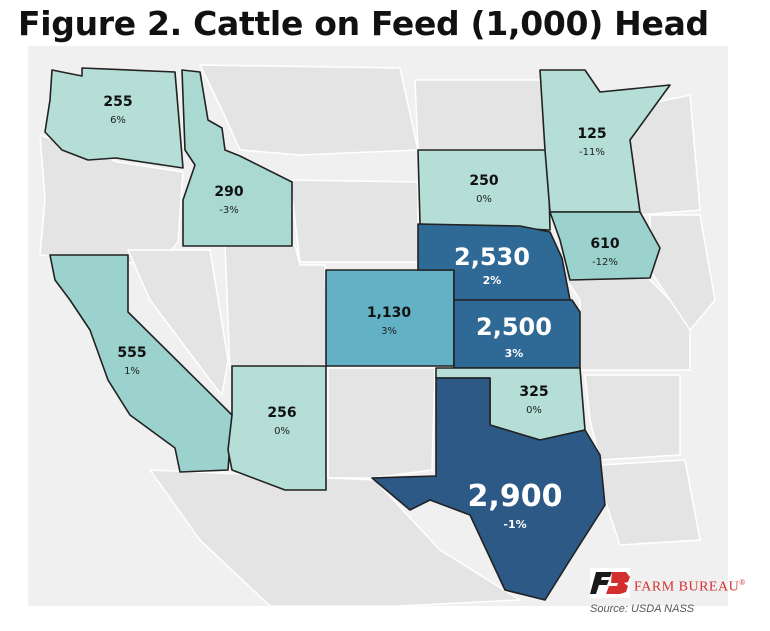 This screenshot has width=770, height=631. What do you see at coordinates (592, 152) in the screenshot?
I see `minnesota-change: -11%` at bounding box center [592, 152].